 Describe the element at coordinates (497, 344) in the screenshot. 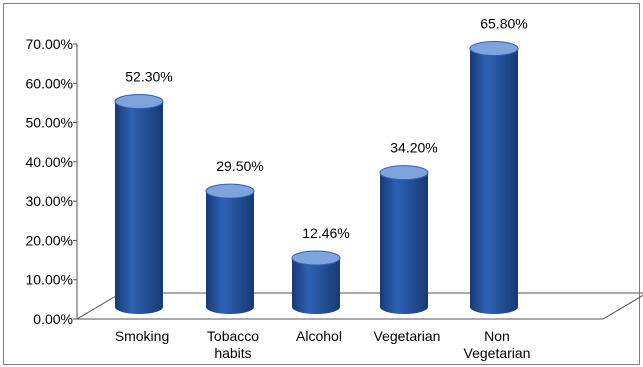

I see `category-label: Non Vegetarian` at that location.